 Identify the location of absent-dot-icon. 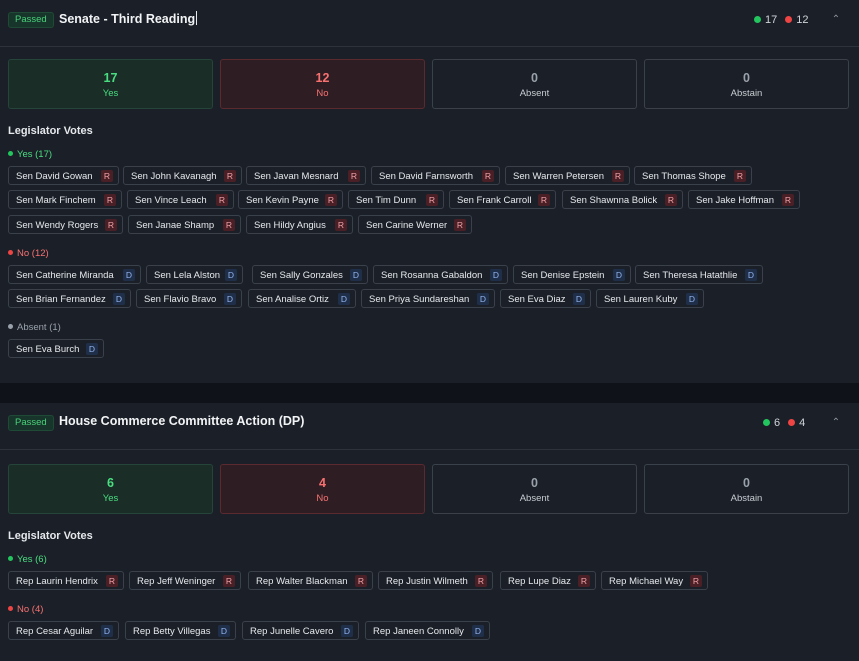
(10, 326).